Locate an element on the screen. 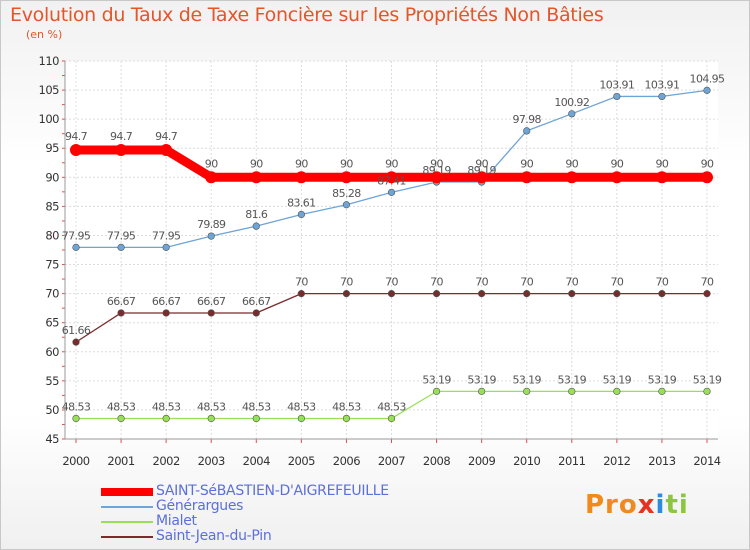 Image resolution: width=750 pixels, height=550 pixels. data-label: 66.67 is located at coordinates (256, 301).